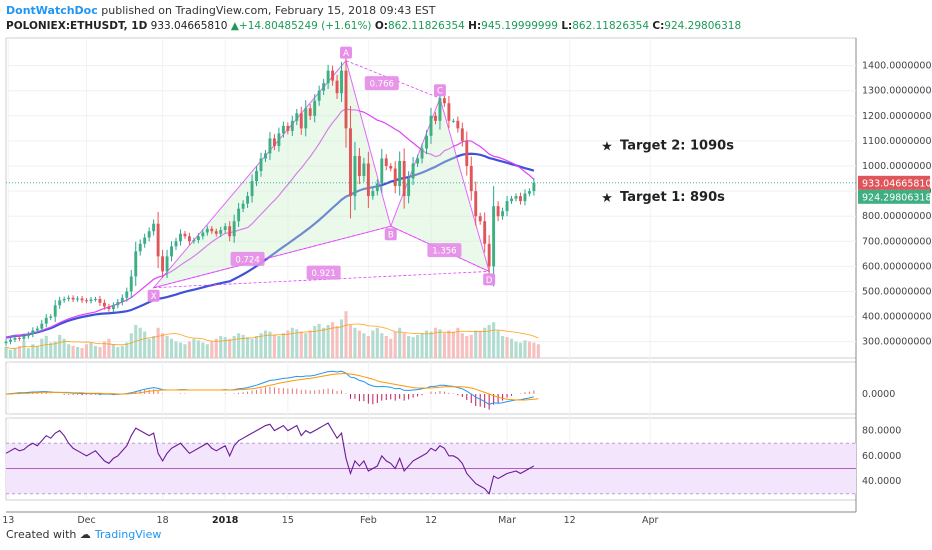 The height and width of the screenshot is (550, 932). What do you see at coordinates (489, 281) in the screenshot?
I see `pattern-point-label: D` at bounding box center [489, 281].